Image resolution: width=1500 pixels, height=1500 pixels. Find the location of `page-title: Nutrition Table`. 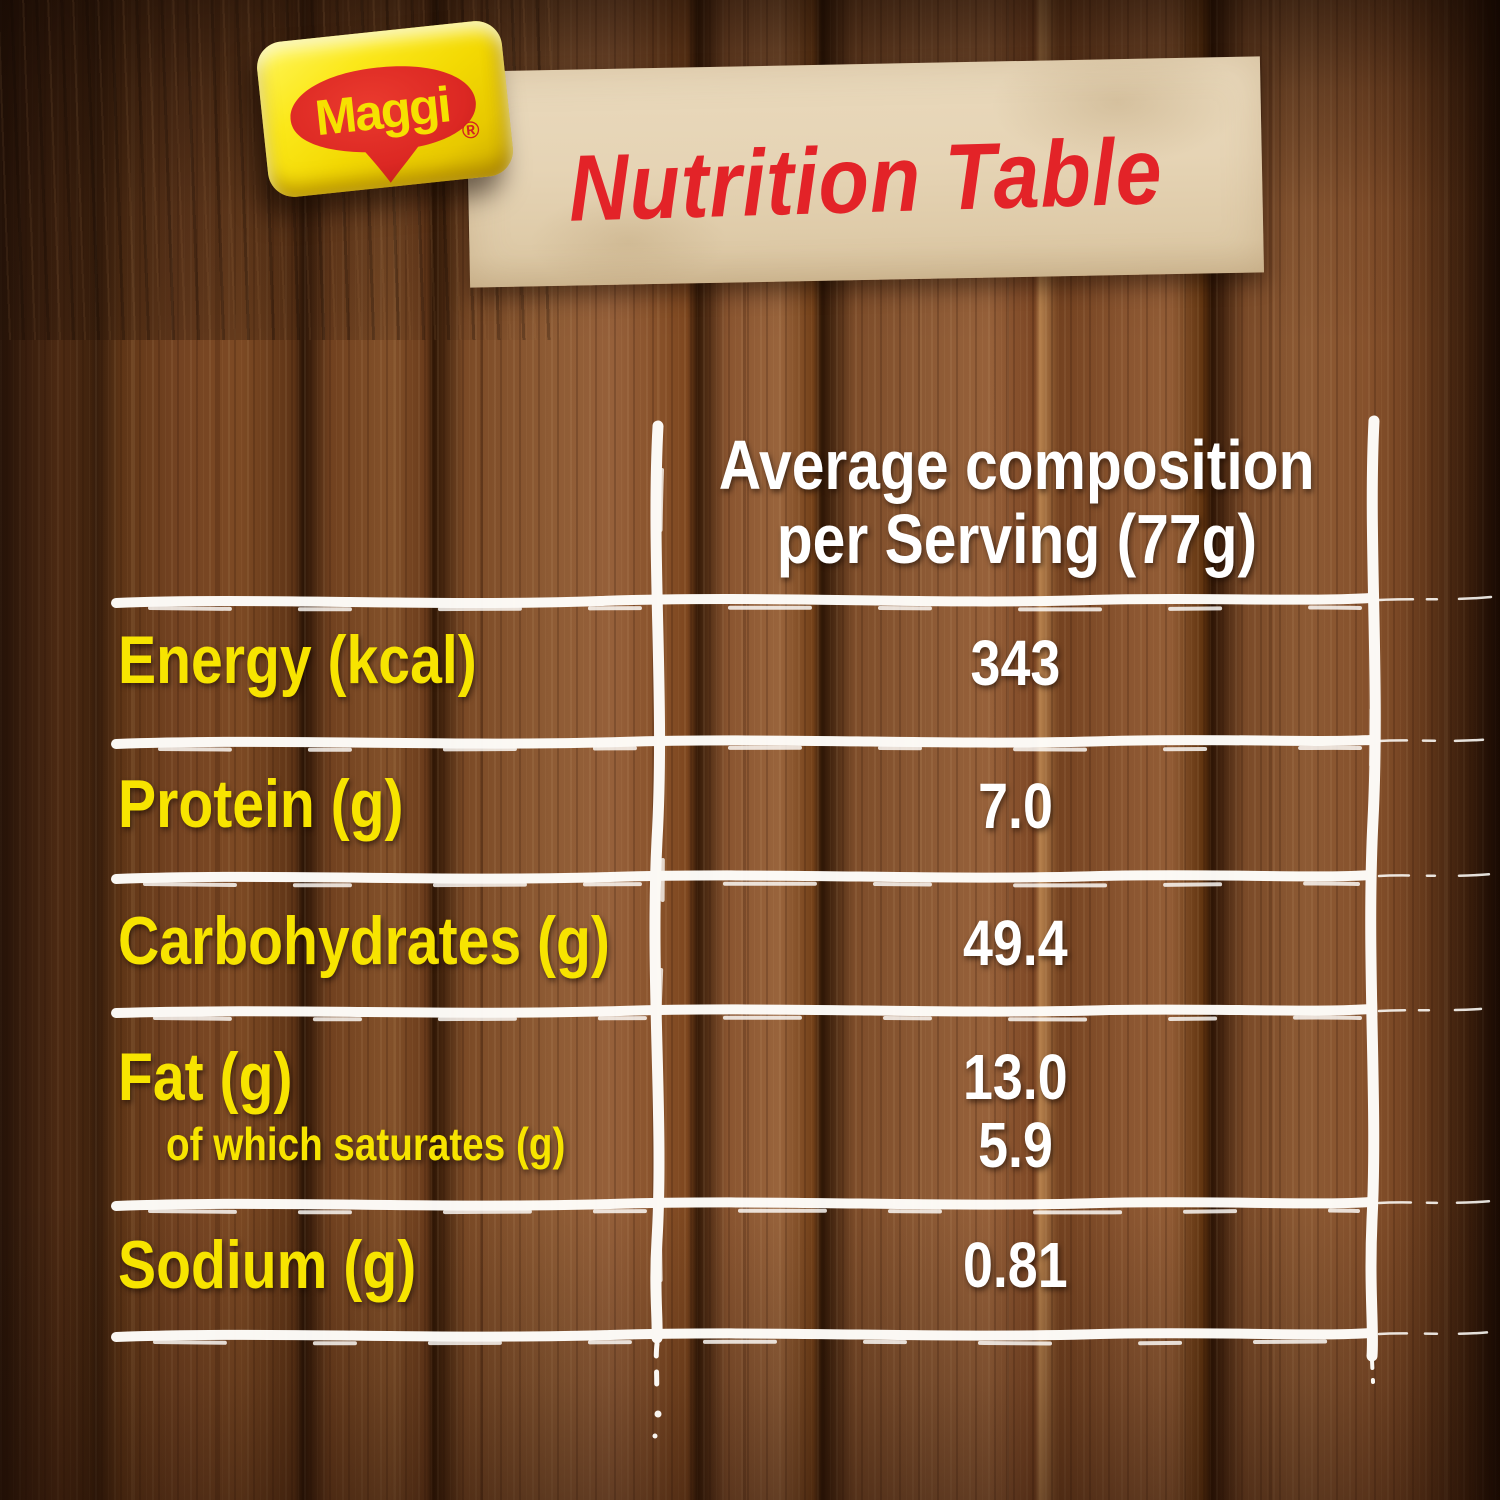

page-title: Nutrition Table is located at coordinates (865, 180).